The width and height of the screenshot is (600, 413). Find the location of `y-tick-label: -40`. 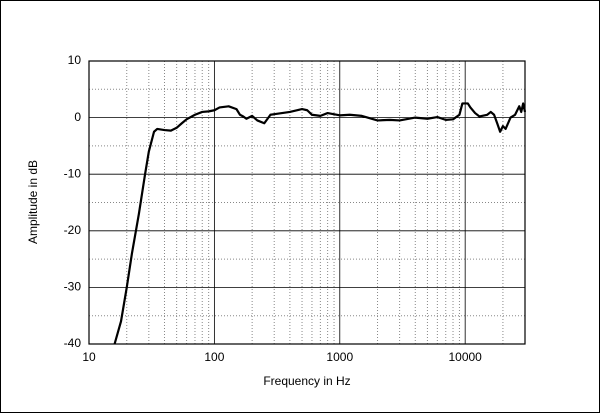

y-tick-label: -40 is located at coordinates (73, 343).